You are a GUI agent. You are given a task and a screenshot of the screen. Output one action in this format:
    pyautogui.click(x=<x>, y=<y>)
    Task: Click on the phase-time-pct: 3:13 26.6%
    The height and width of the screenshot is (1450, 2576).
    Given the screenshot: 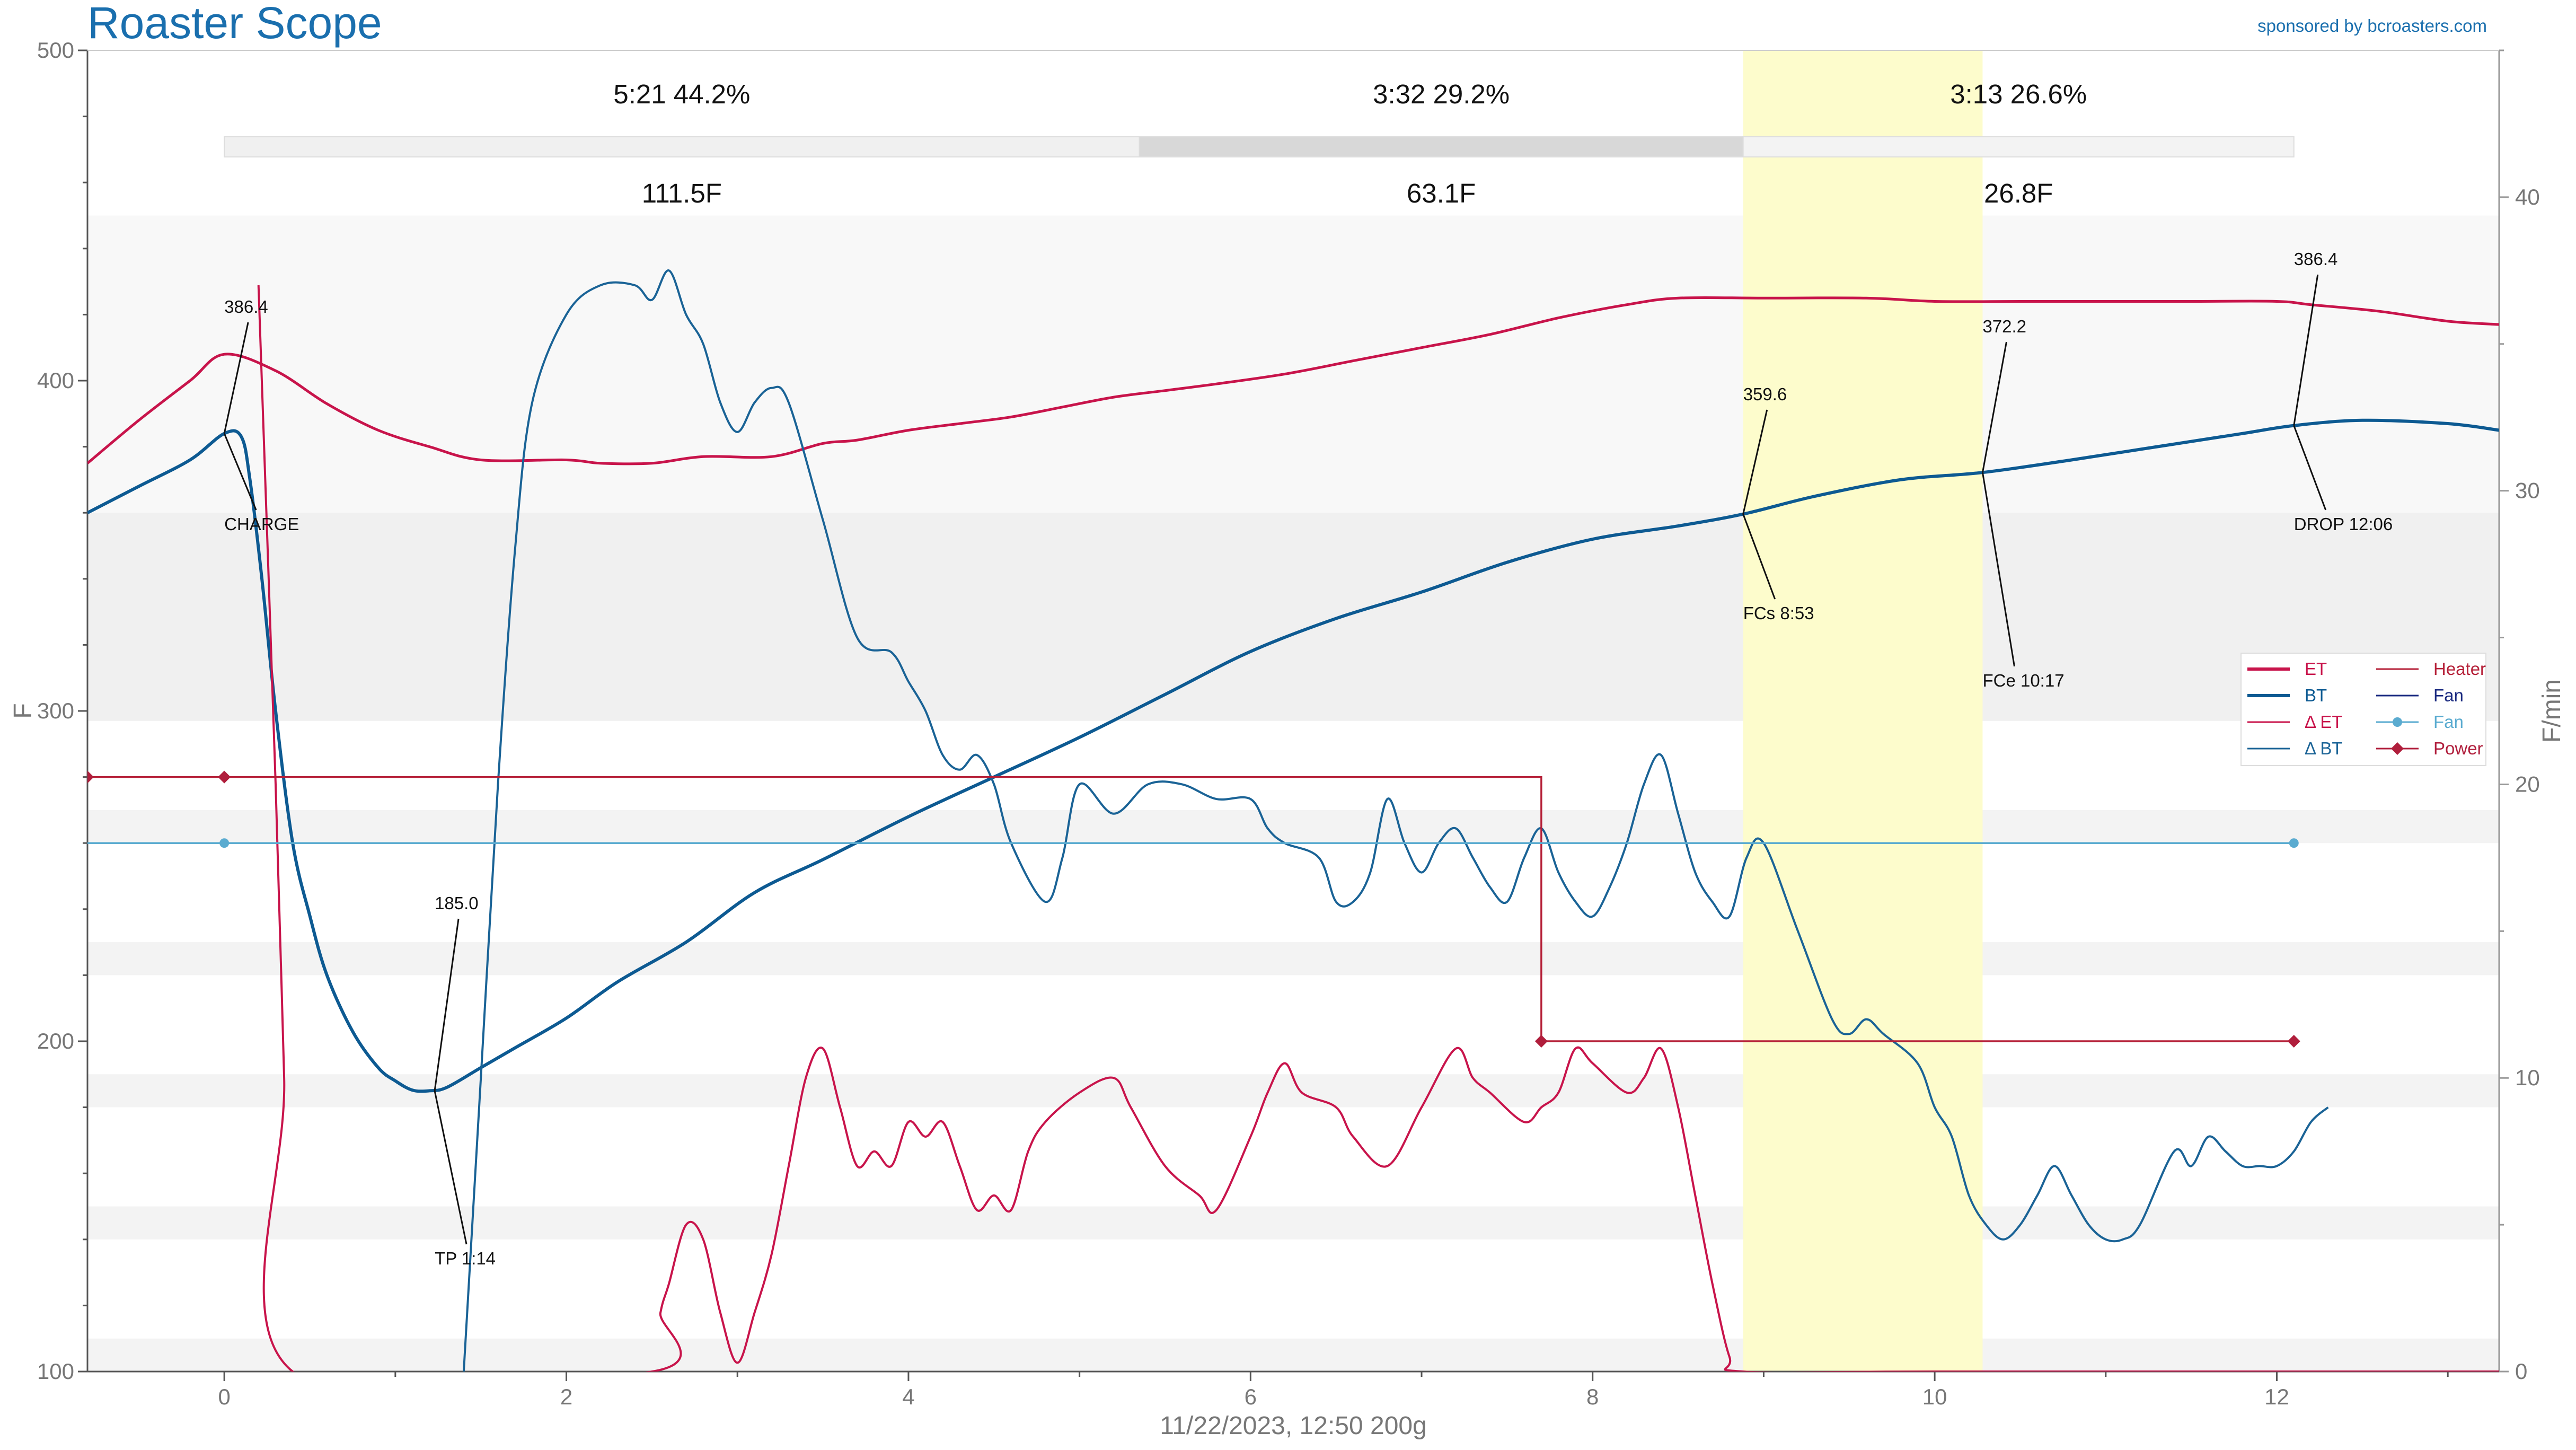 What is the action you would take?
    pyautogui.click(x=2018, y=94)
    